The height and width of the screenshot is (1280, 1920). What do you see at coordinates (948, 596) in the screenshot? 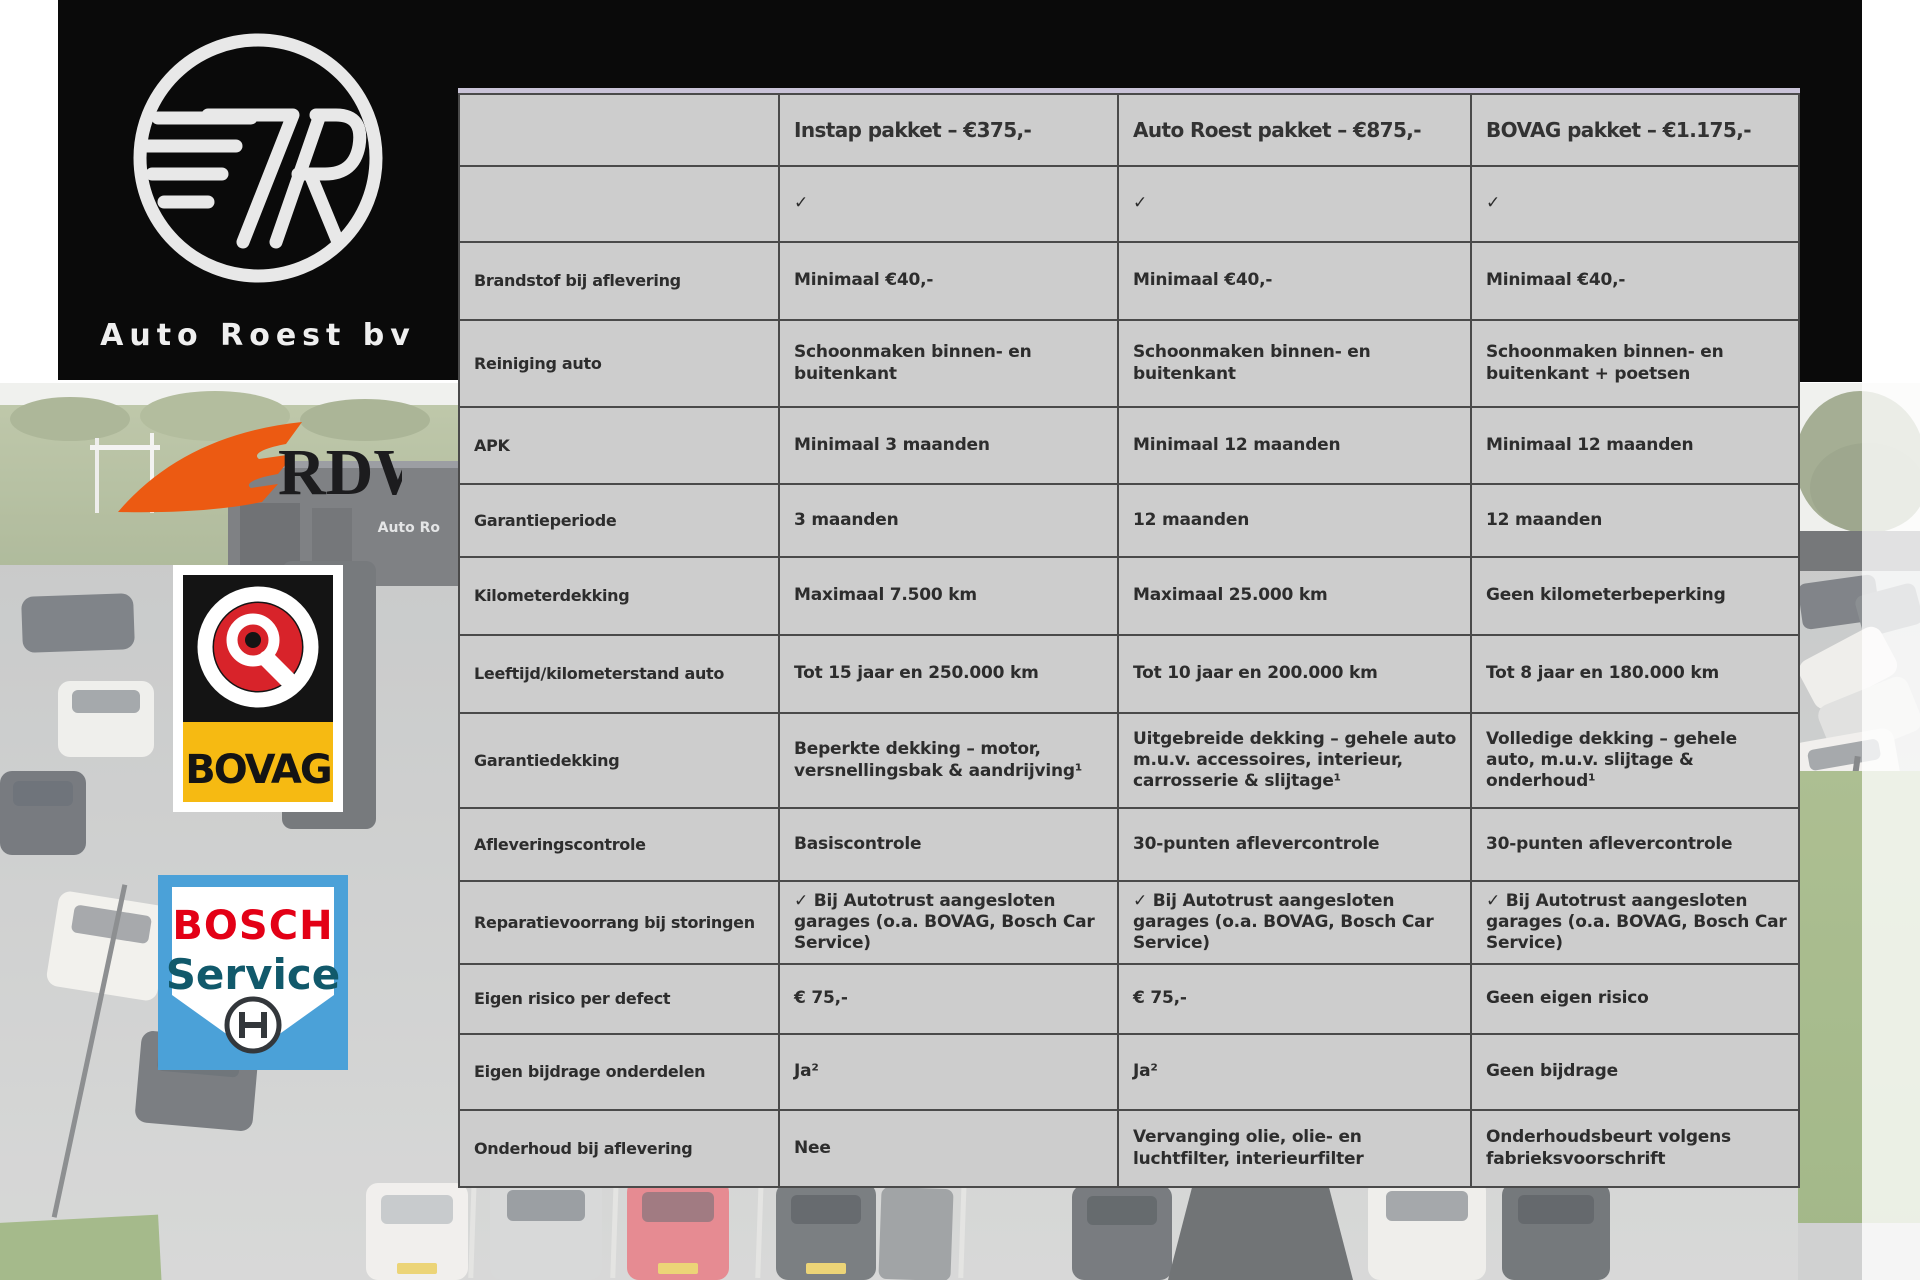
I see `table-cell: Maximaal 7.500 km` at bounding box center [948, 596].